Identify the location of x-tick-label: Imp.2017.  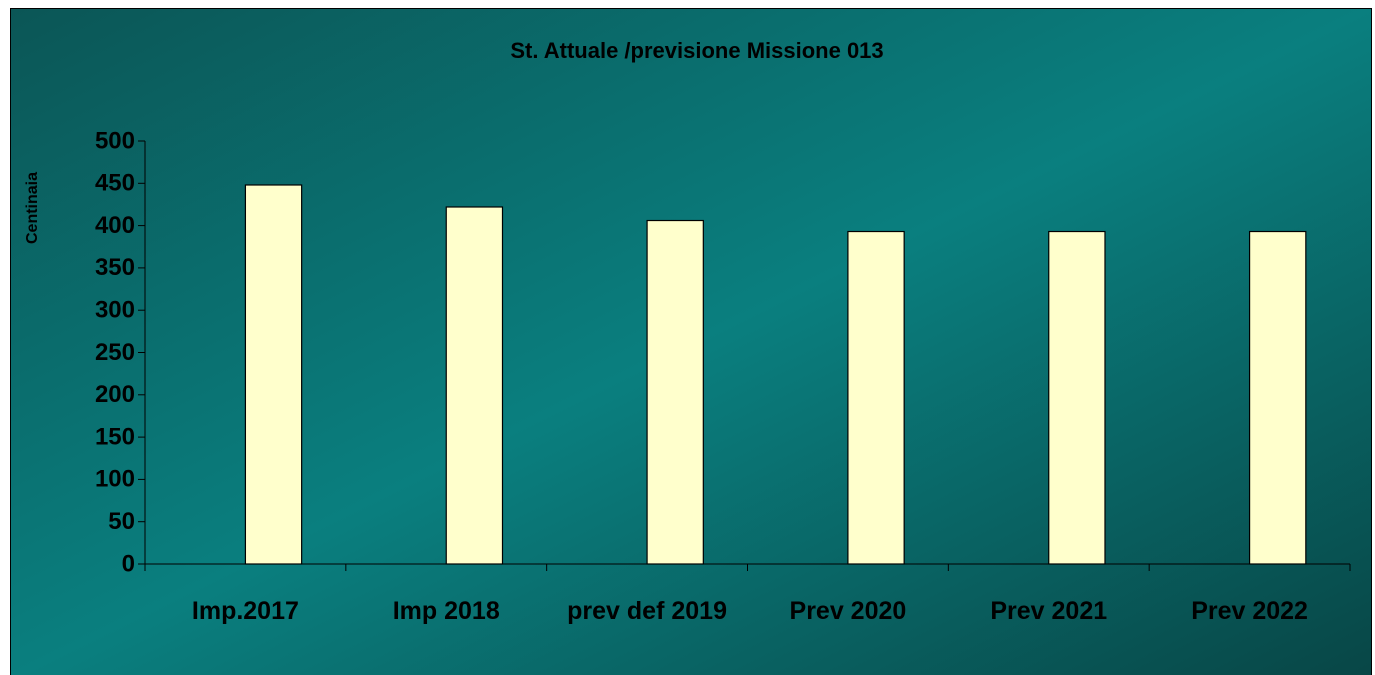
(245, 611).